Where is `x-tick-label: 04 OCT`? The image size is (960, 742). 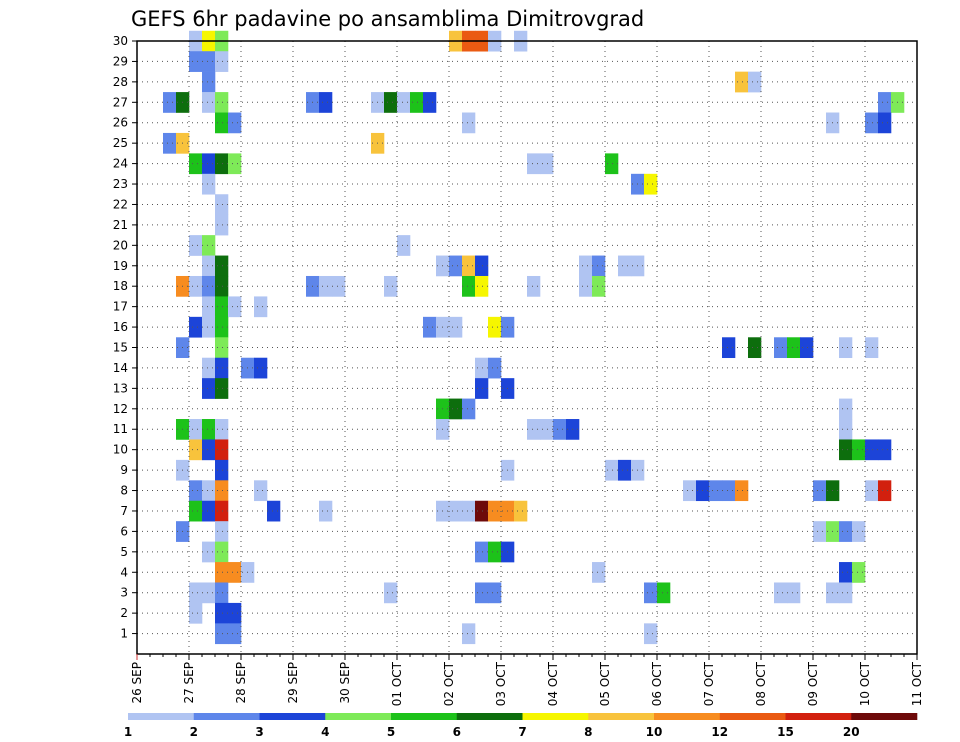 x-tick-label: 04 OCT is located at coordinates (553, 683).